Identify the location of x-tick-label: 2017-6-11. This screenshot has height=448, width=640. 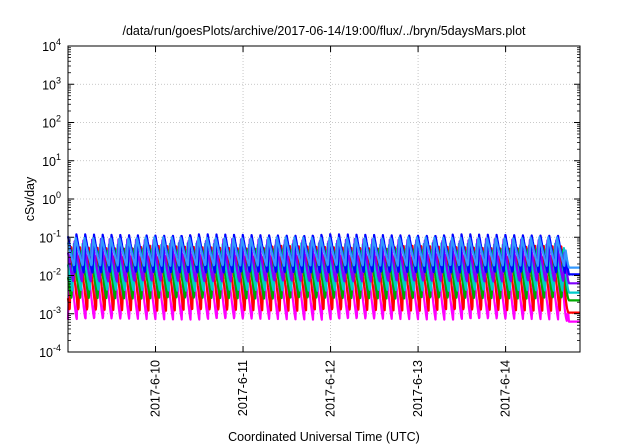
(243, 388).